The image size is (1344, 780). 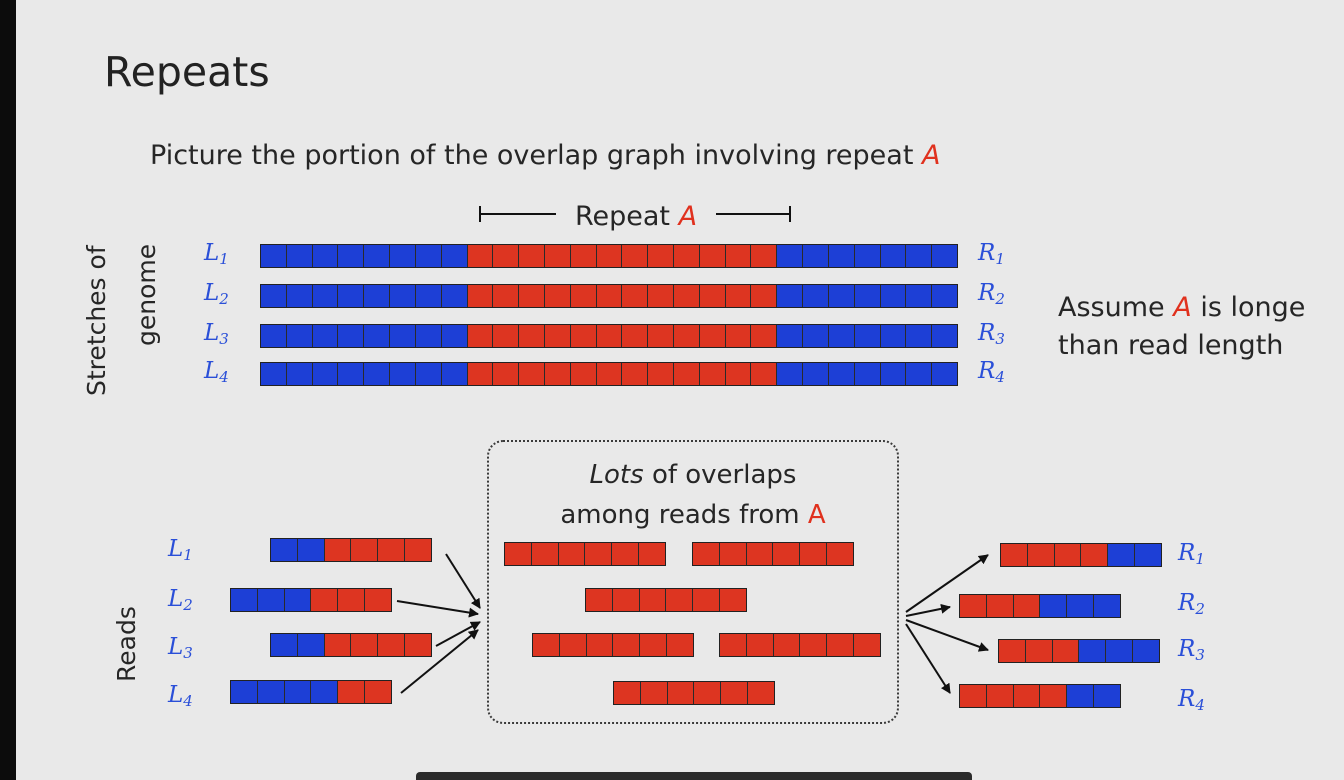 What do you see at coordinates (991, 294) in the screenshot?
I see `genome-right-label-2: R2` at bounding box center [991, 294].